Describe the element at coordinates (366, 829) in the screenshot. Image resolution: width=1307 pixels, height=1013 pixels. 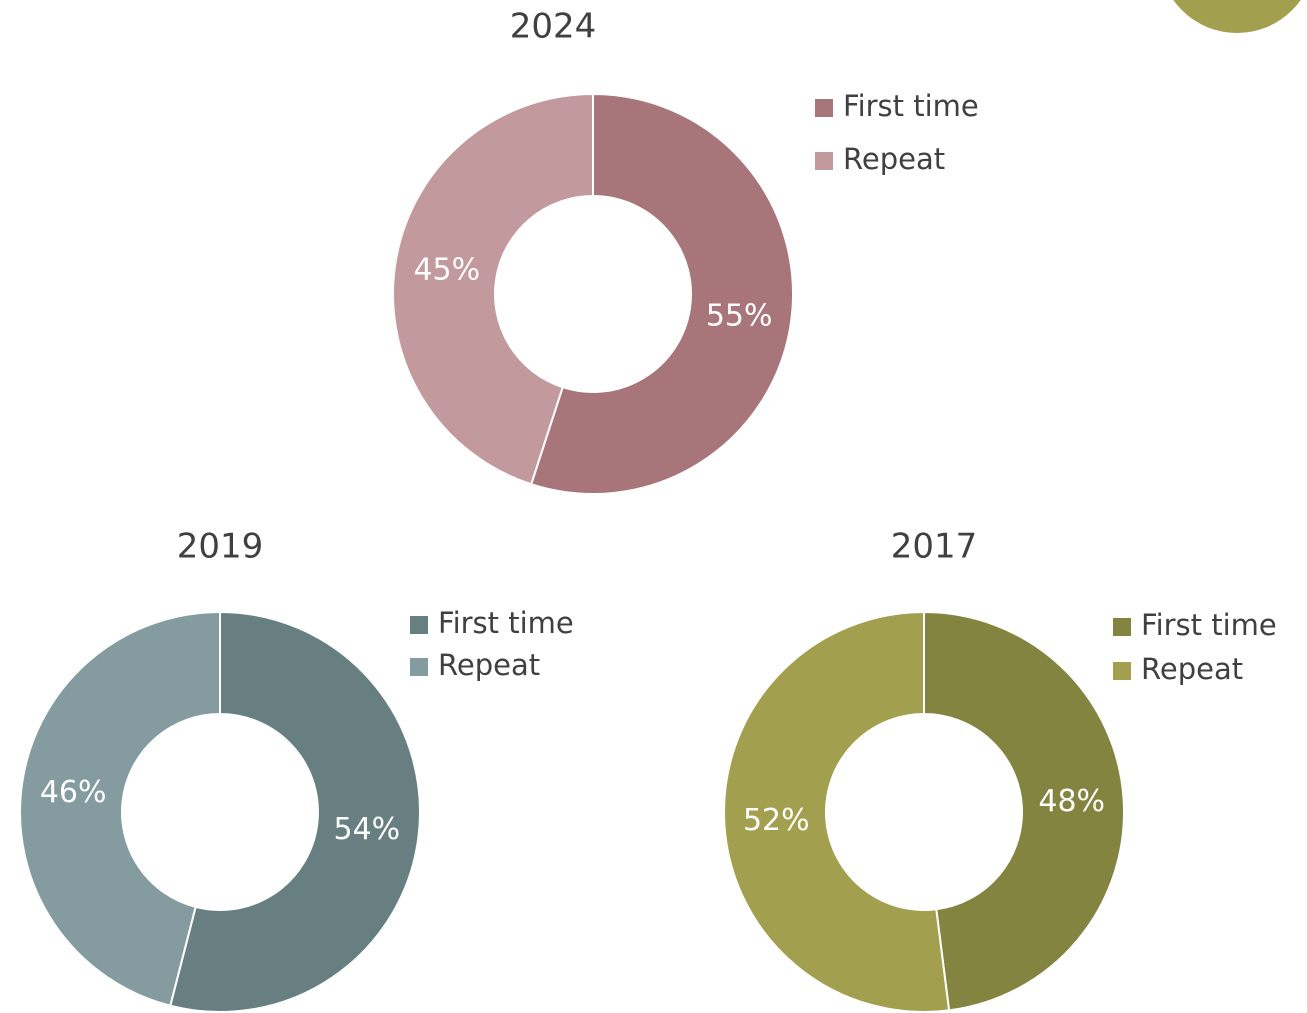
I see `value-label: 54%` at that location.